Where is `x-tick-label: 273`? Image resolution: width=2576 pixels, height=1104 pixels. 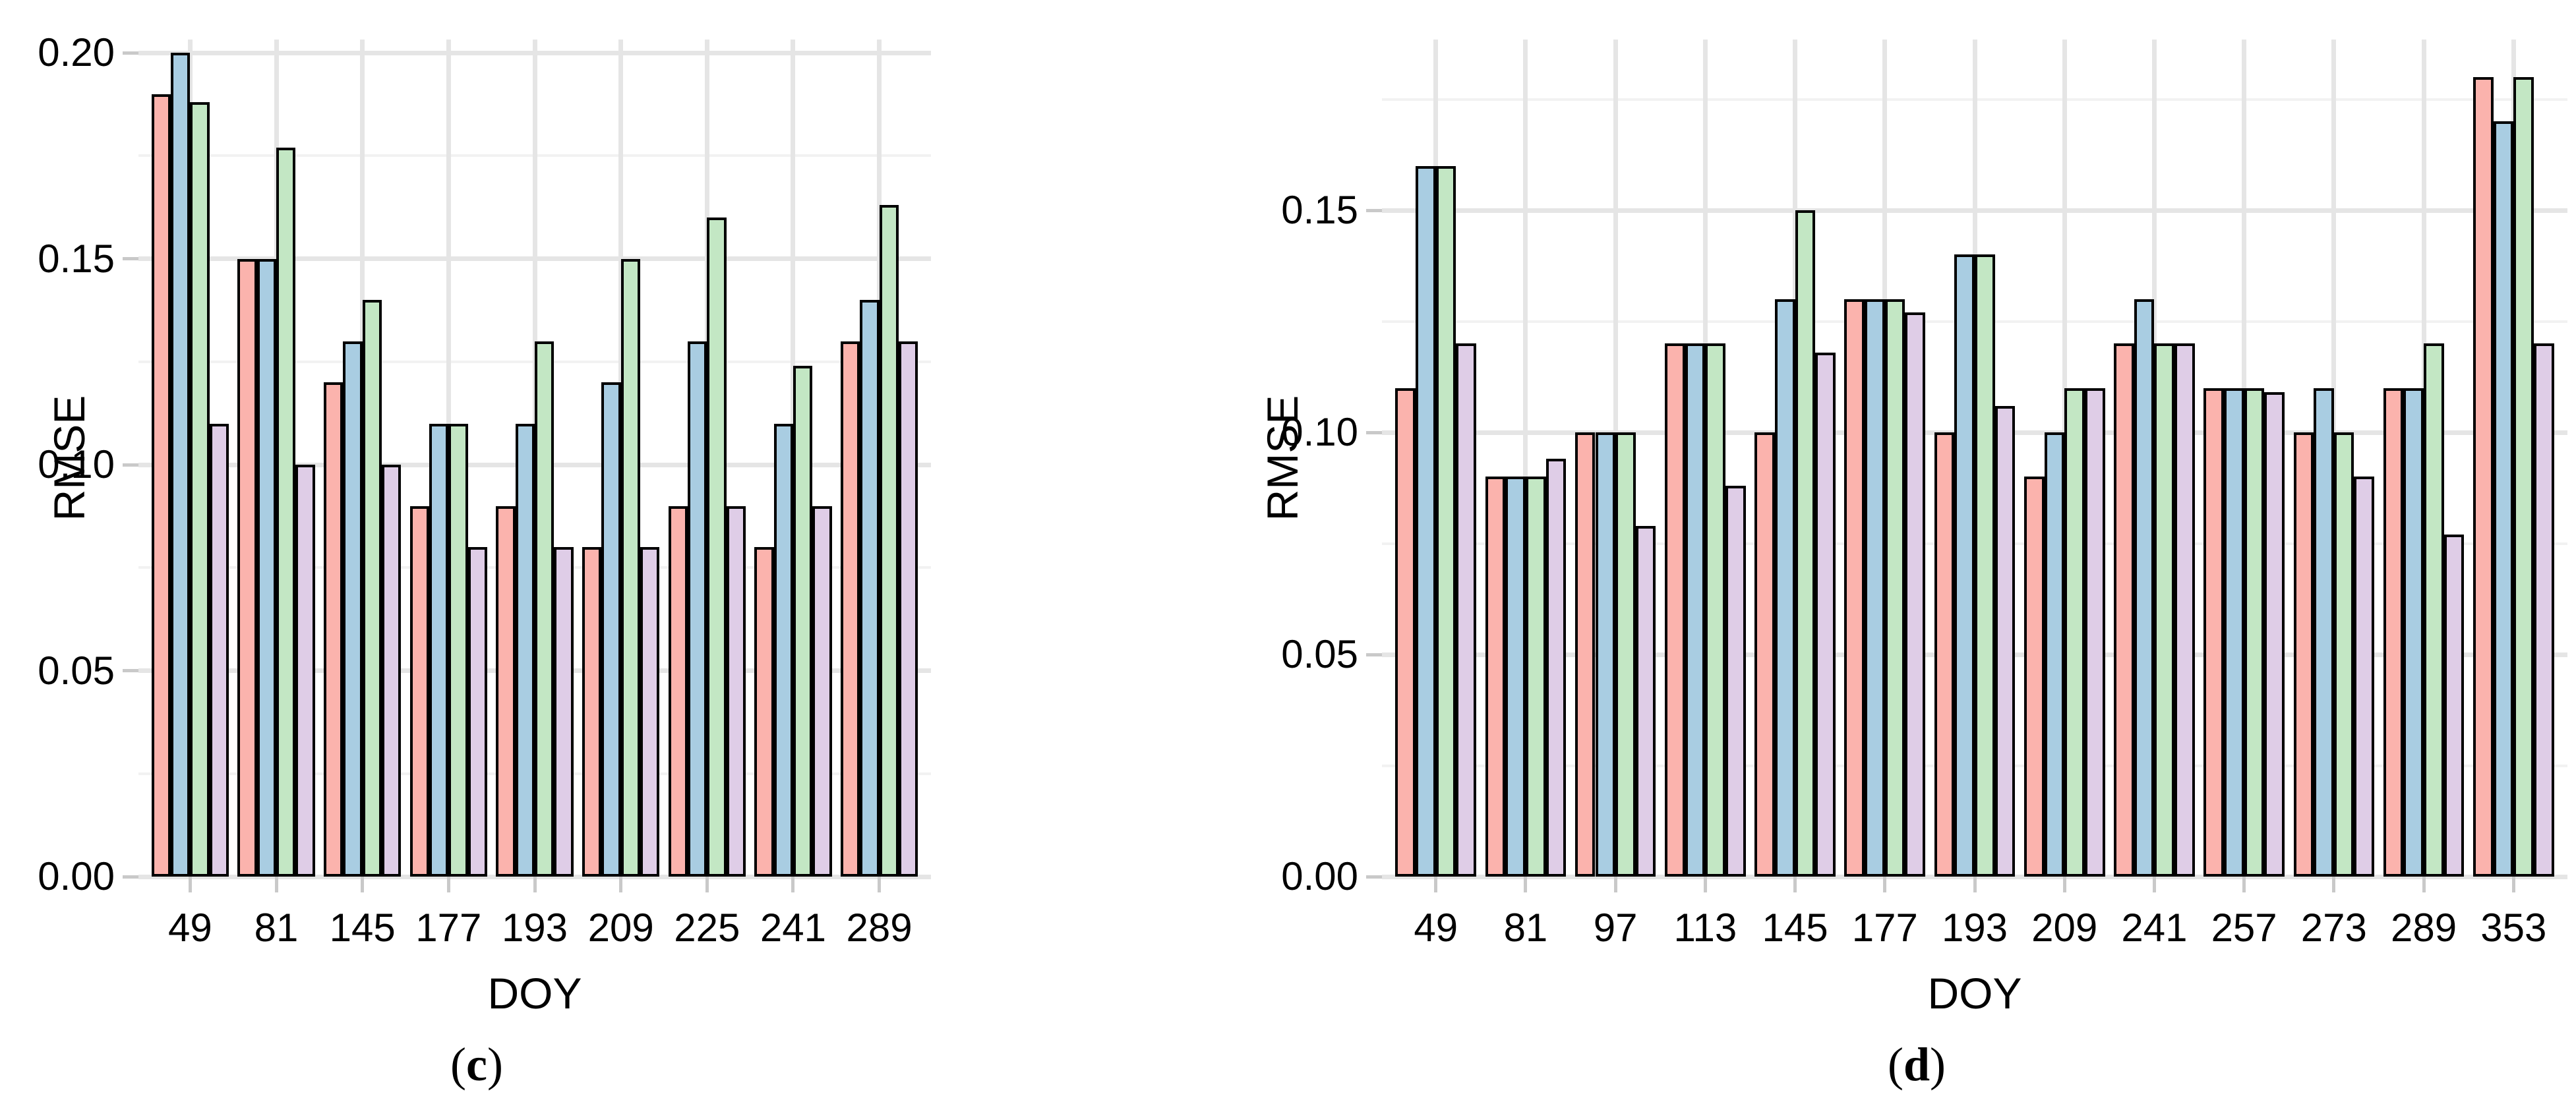
x-tick-label: 273 is located at coordinates (2333, 928).